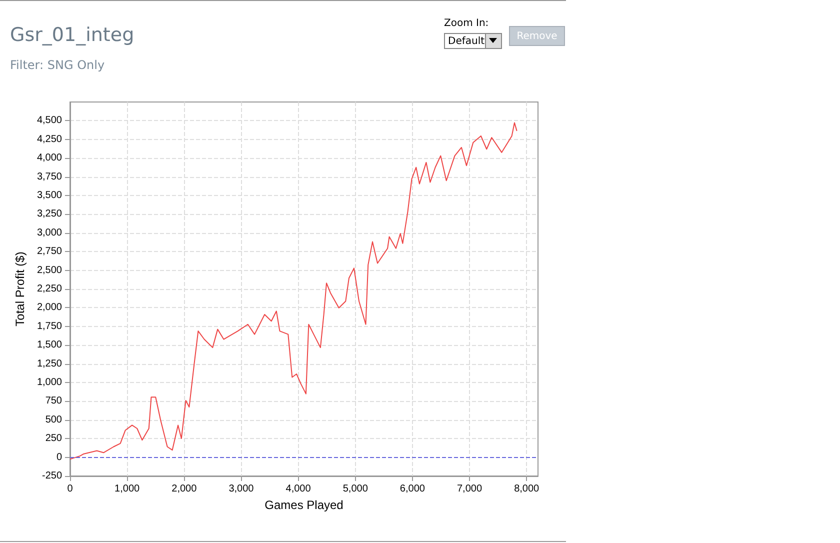 Image resolution: width=840 pixels, height=543 pixels. What do you see at coordinates (49, 382) in the screenshot?
I see `y-tick-label: 1,000` at bounding box center [49, 382].